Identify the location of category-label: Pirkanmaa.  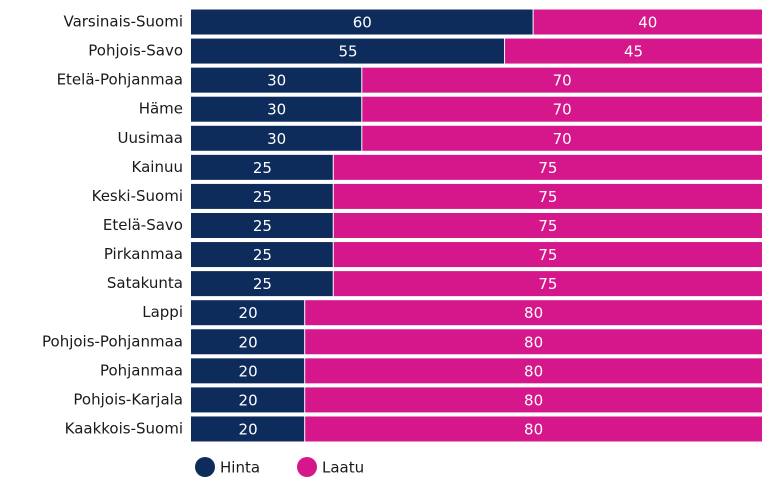
(143, 254).